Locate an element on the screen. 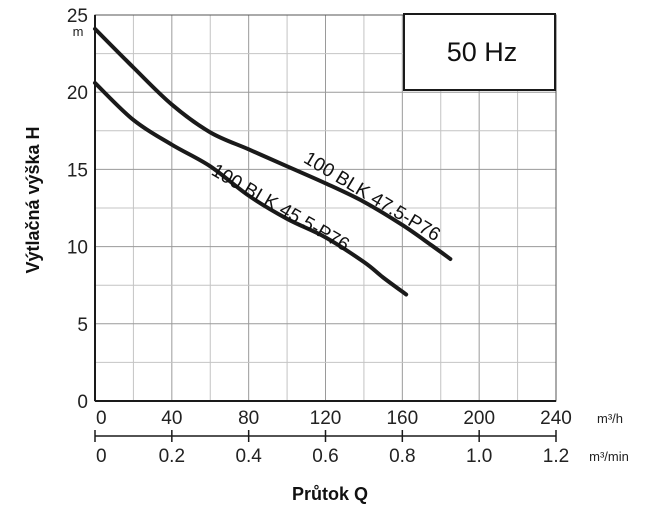 The image size is (655, 526). y-tick-labels: 0 5 10 15 20 25 is located at coordinates (77, 209).